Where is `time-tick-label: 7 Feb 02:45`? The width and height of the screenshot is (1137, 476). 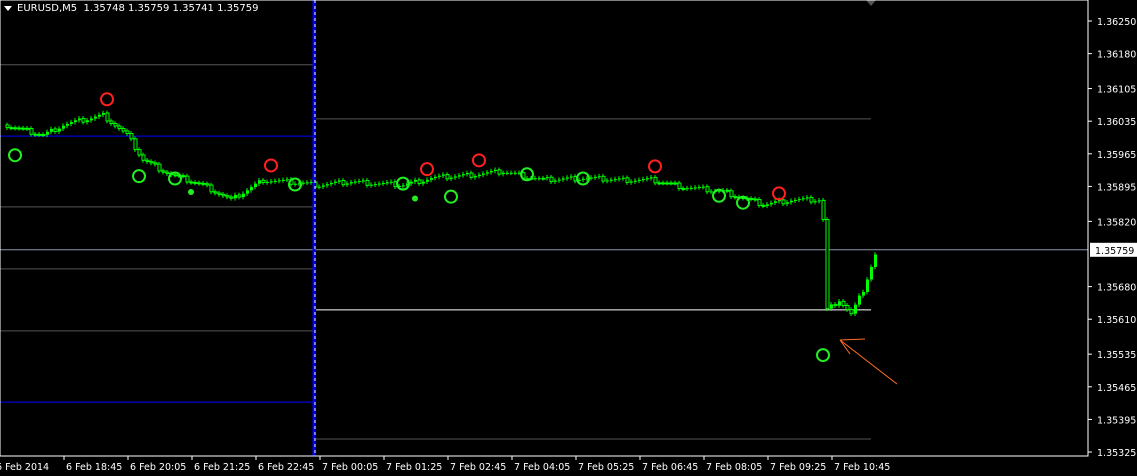
time-tick-label: 7 Feb 02:45 is located at coordinates (478, 467).